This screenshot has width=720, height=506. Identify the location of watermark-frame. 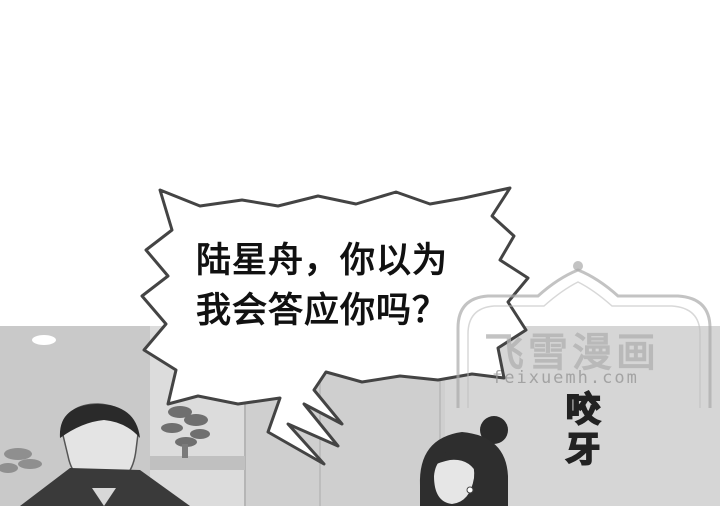
(584, 334).